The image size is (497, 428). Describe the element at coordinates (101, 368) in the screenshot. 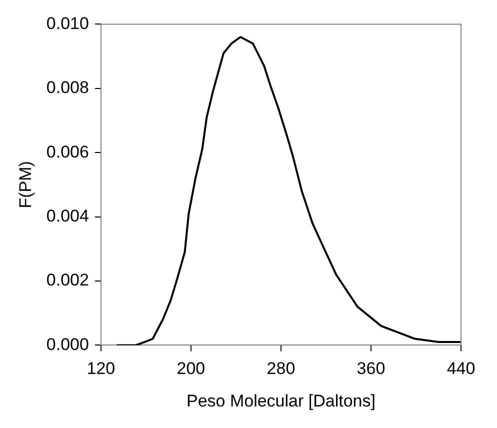

I see `x-tick-label: 120` at that location.